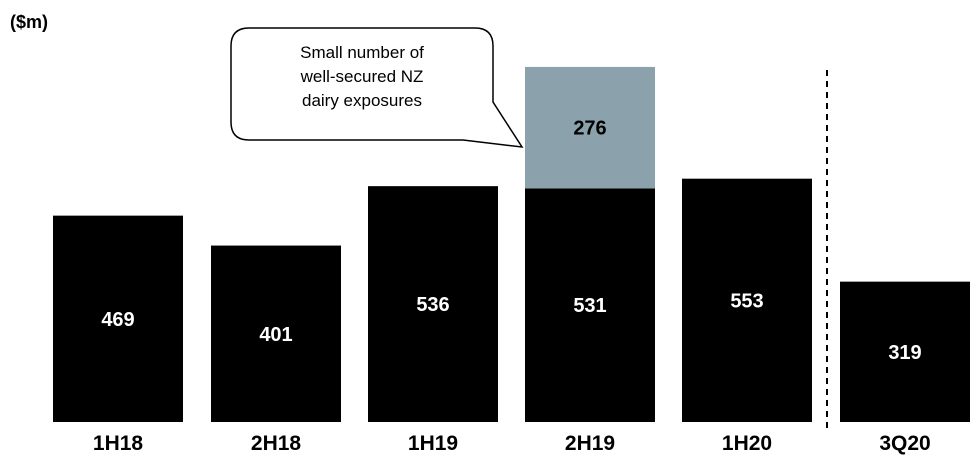 The height and width of the screenshot is (462, 973). I want to click on category-label-2H19: 2H19, so click(590, 443).